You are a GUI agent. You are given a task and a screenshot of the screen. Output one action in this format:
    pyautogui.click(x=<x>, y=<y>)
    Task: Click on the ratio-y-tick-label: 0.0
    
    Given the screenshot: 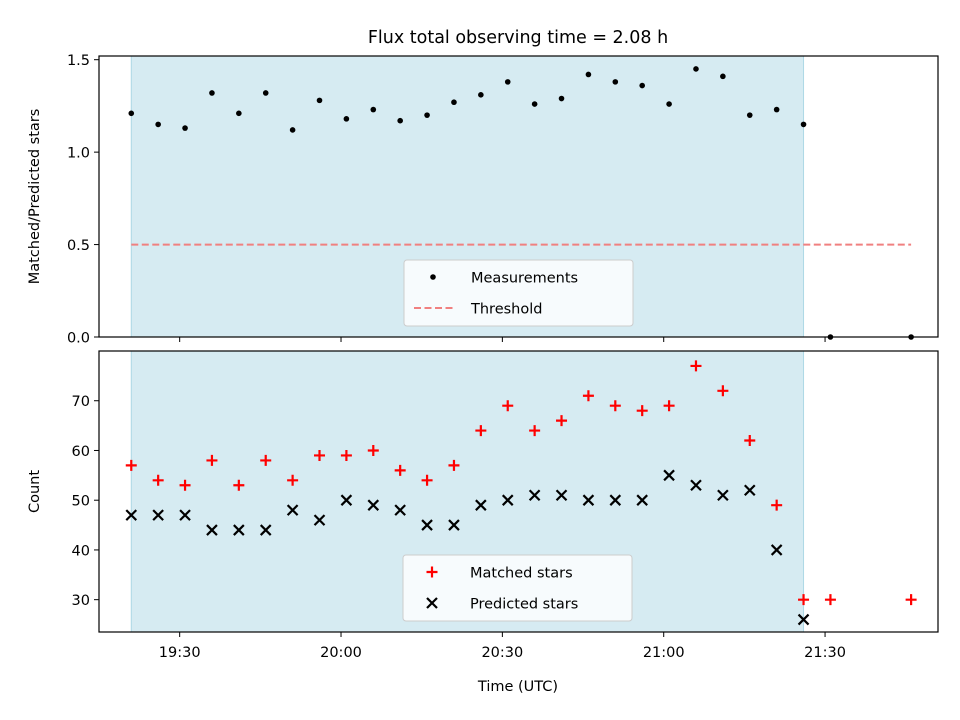 What is the action you would take?
    pyautogui.click(x=78, y=339)
    